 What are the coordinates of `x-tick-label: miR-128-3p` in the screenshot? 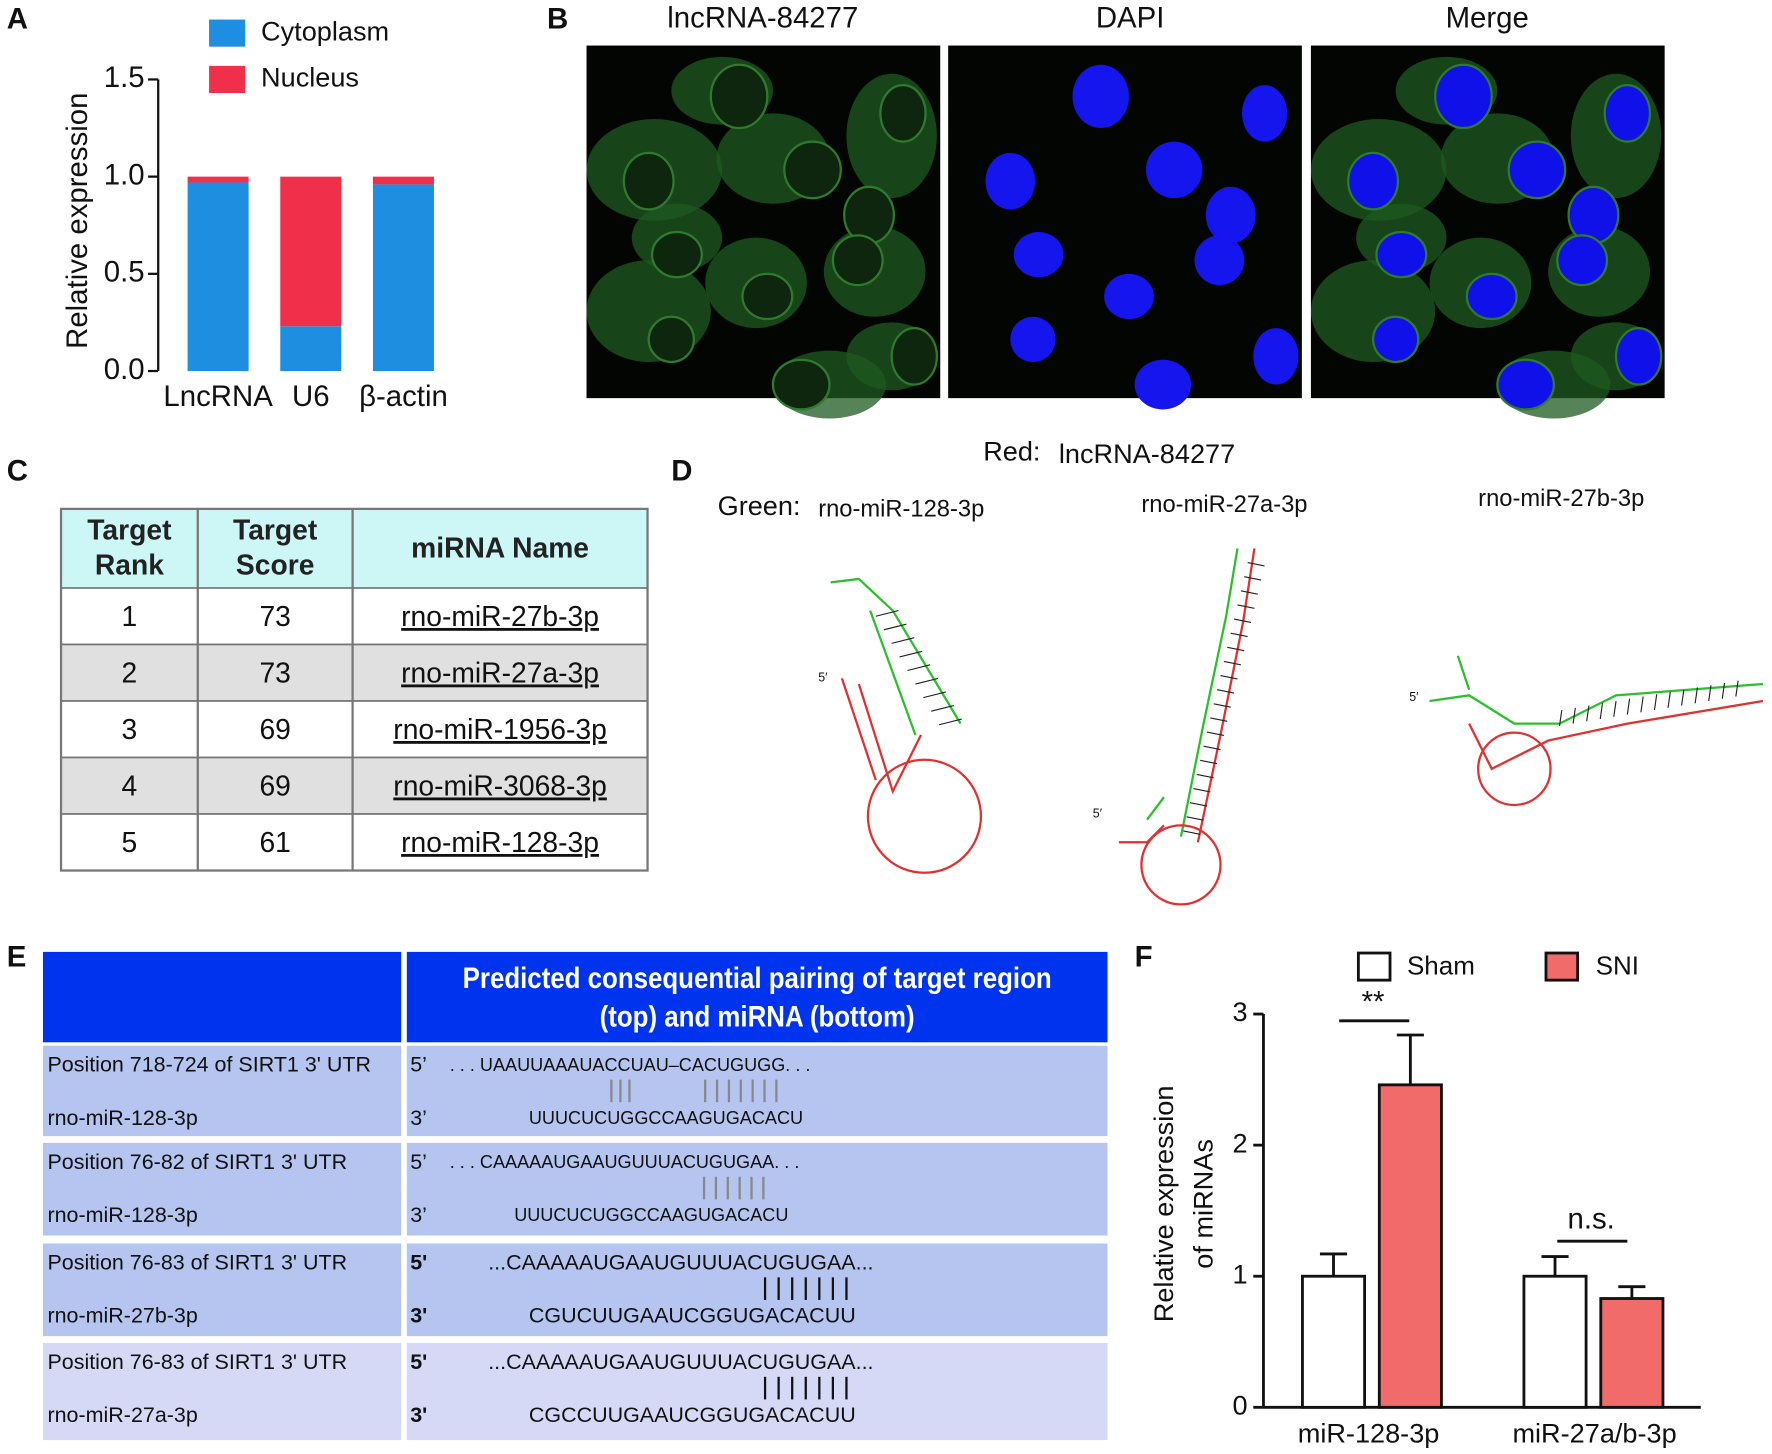 It's located at (1369, 1433).